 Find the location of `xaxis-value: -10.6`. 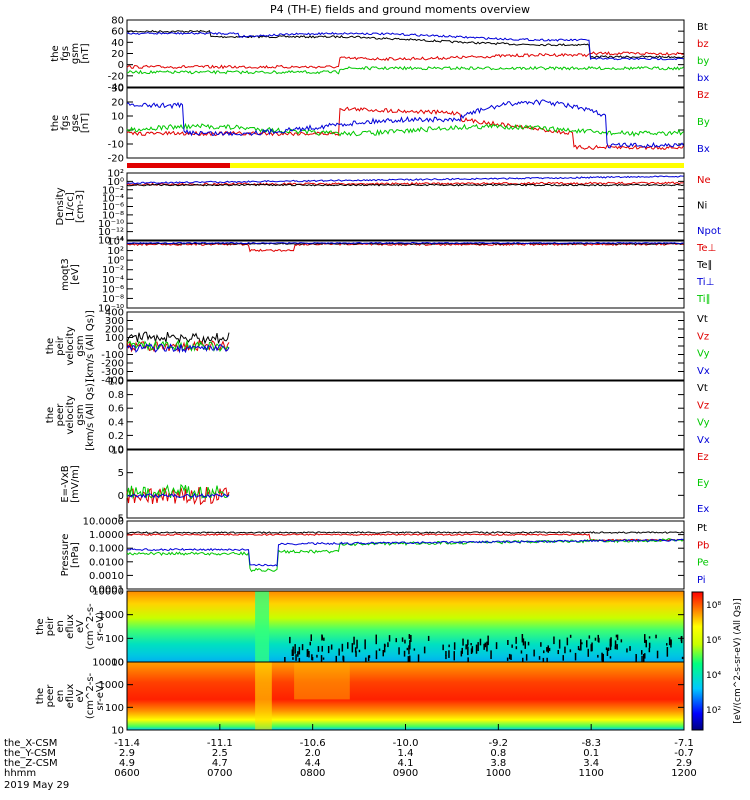

xaxis-value: -10.6 is located at coordinates (313, 743).